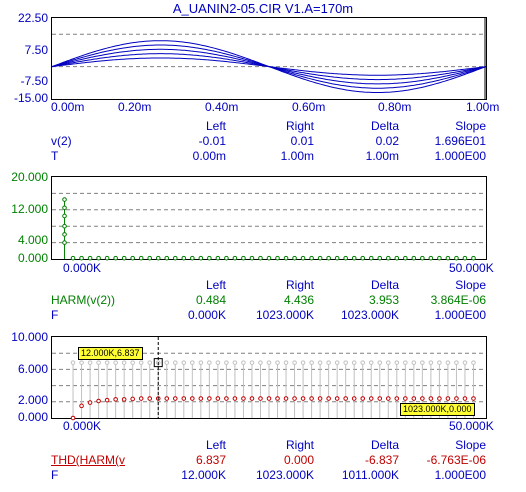 The width and height of the screenshot is (526, 492). I want to click on right-cursor-tooltip: 1023.000K,0.000, so click(437, 409).